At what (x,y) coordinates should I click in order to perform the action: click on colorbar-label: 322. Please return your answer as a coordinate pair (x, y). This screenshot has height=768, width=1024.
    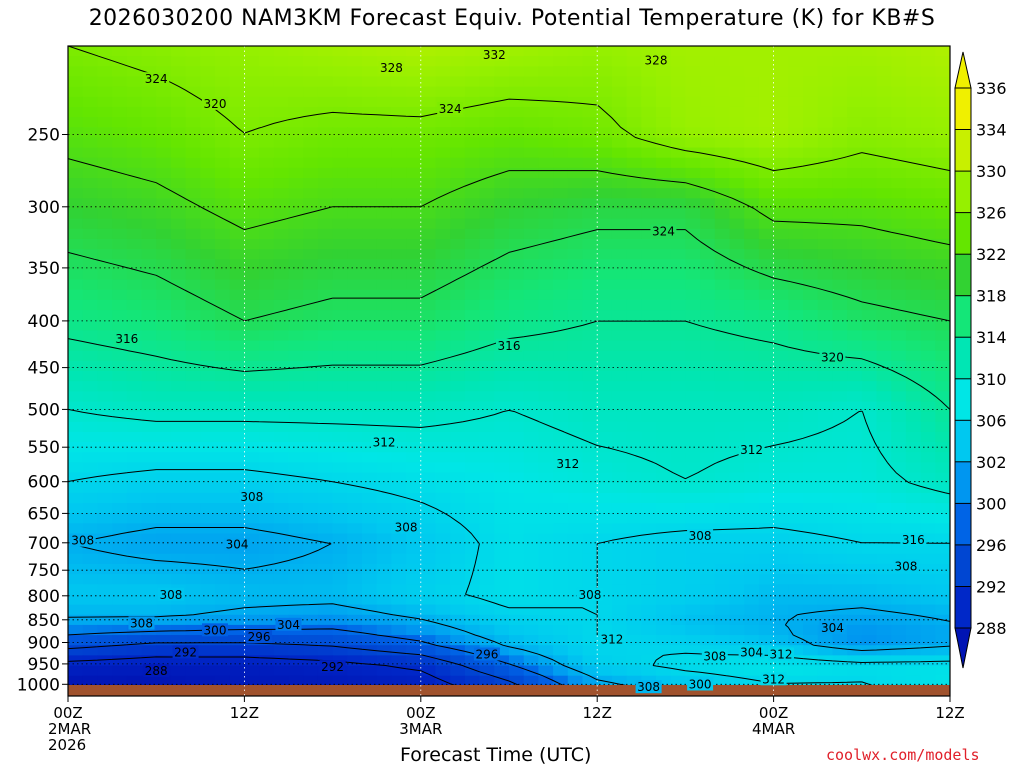
    Looking at the image, I should click on (991, 254).